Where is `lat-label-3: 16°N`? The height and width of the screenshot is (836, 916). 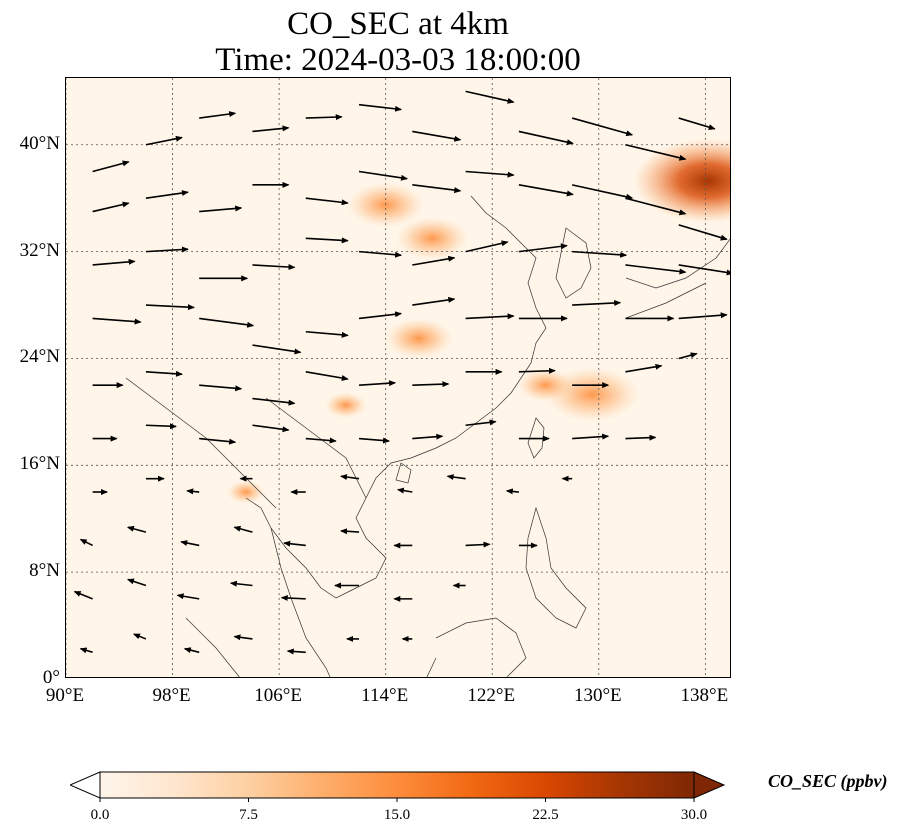
lat-label-3: 16°N is located at coordinates (39, 464).